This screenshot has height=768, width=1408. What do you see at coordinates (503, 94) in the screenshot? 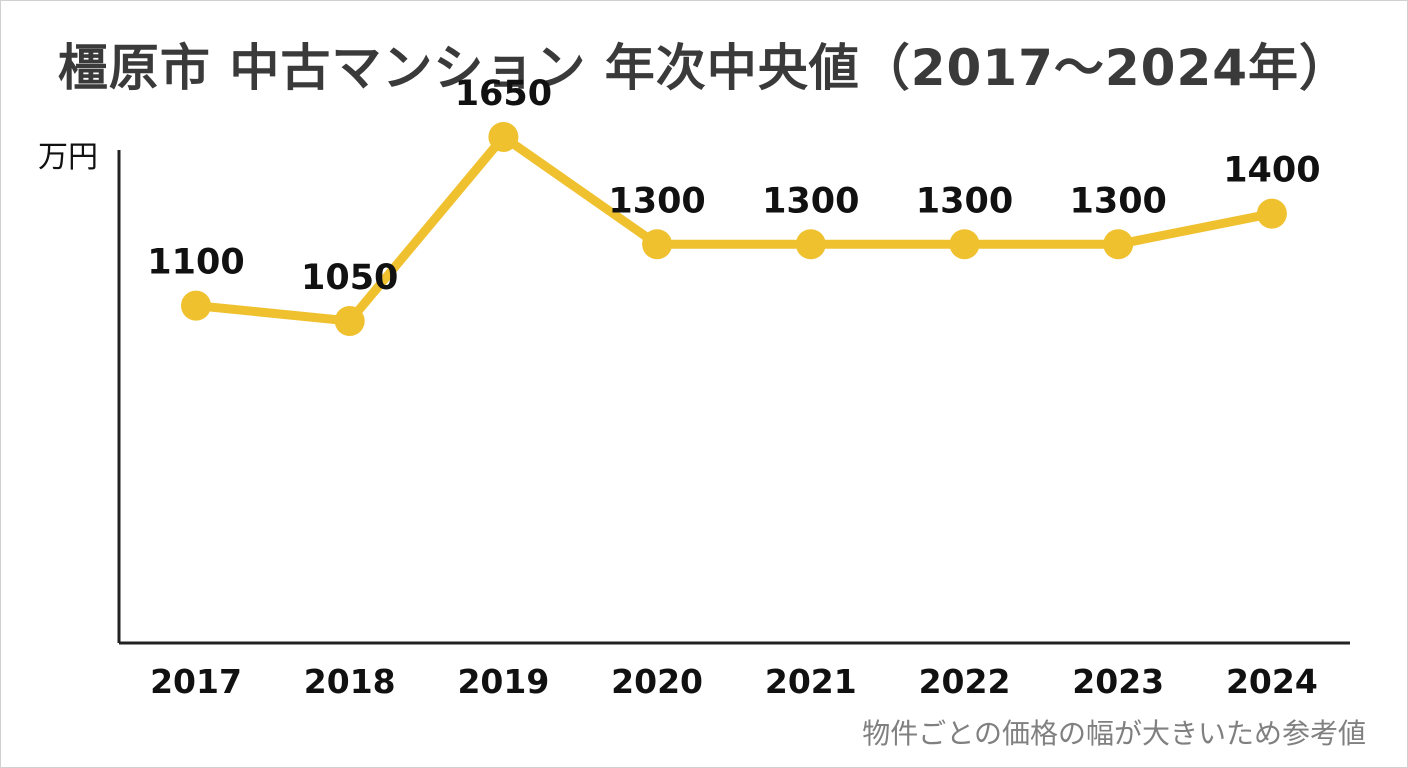
I see `data-label-2019: 1650` at bounding box center [503, 94].